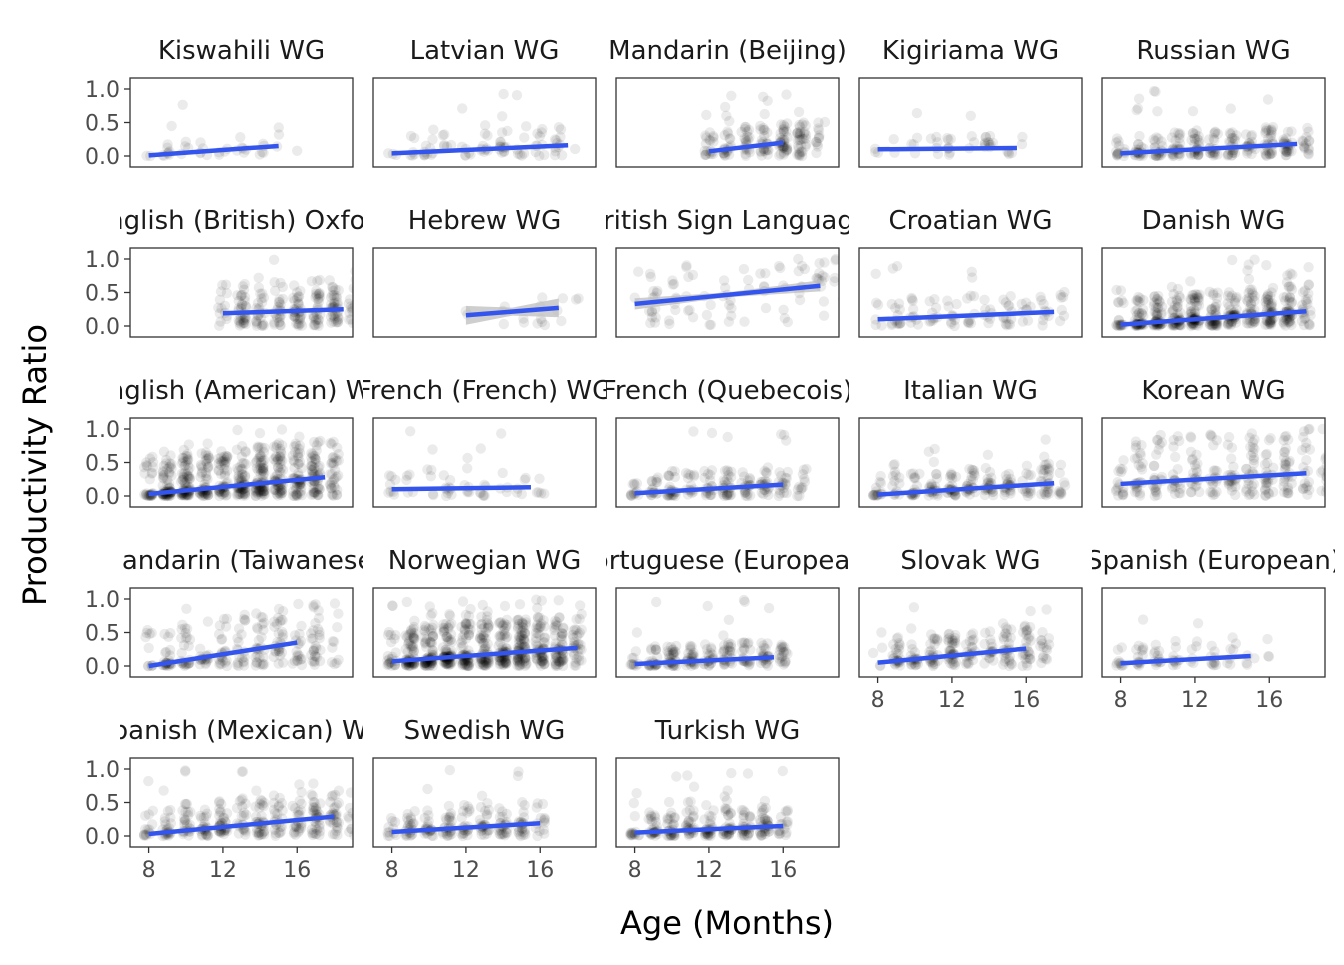 The width and height of the screenshot is (1344, 965). I want to click on y-tick-label: 1.0, so click(102, 430).